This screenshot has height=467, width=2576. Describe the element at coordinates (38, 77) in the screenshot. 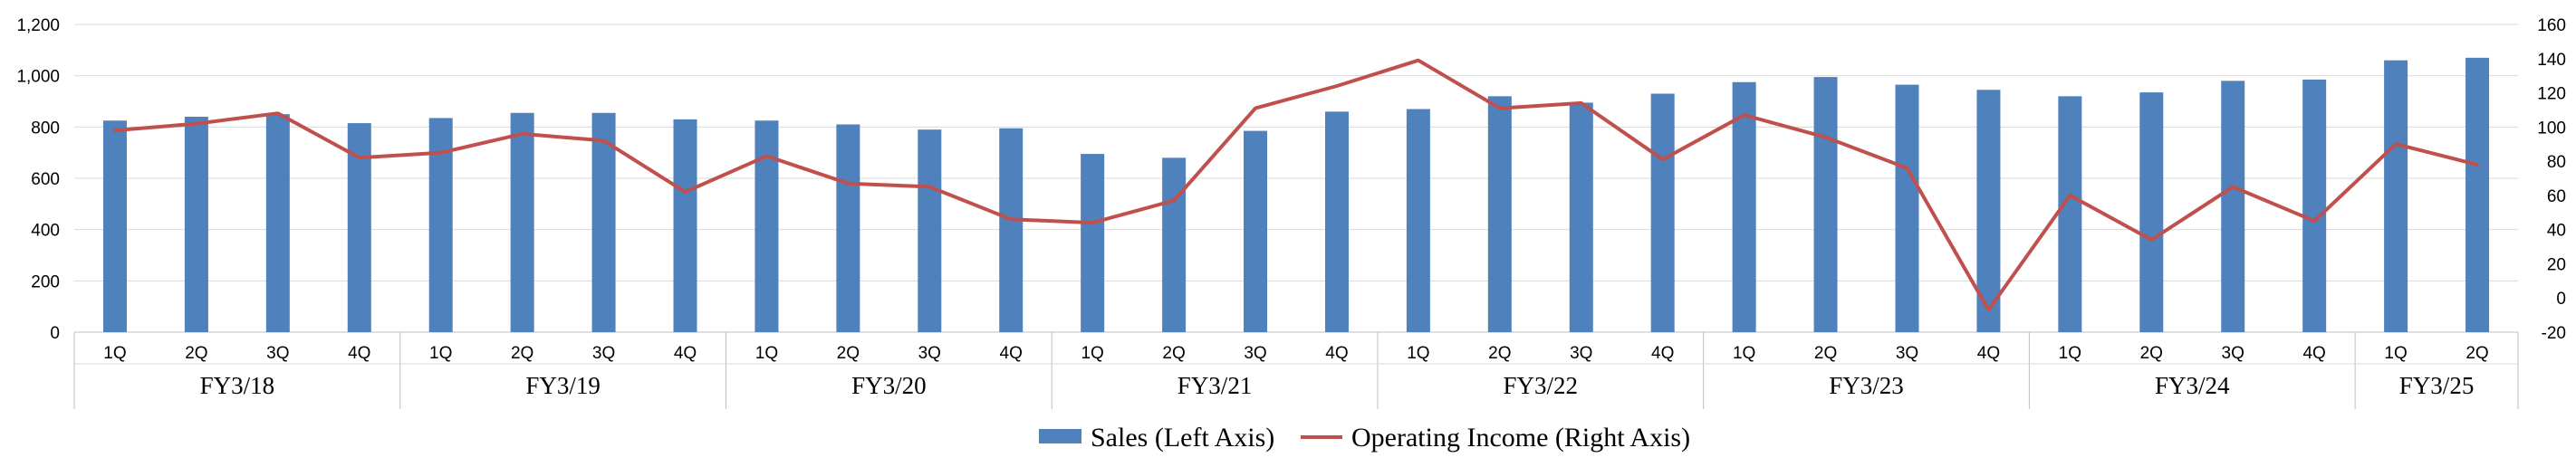

I see `left-axis-tick-label: 1,000` at that location.